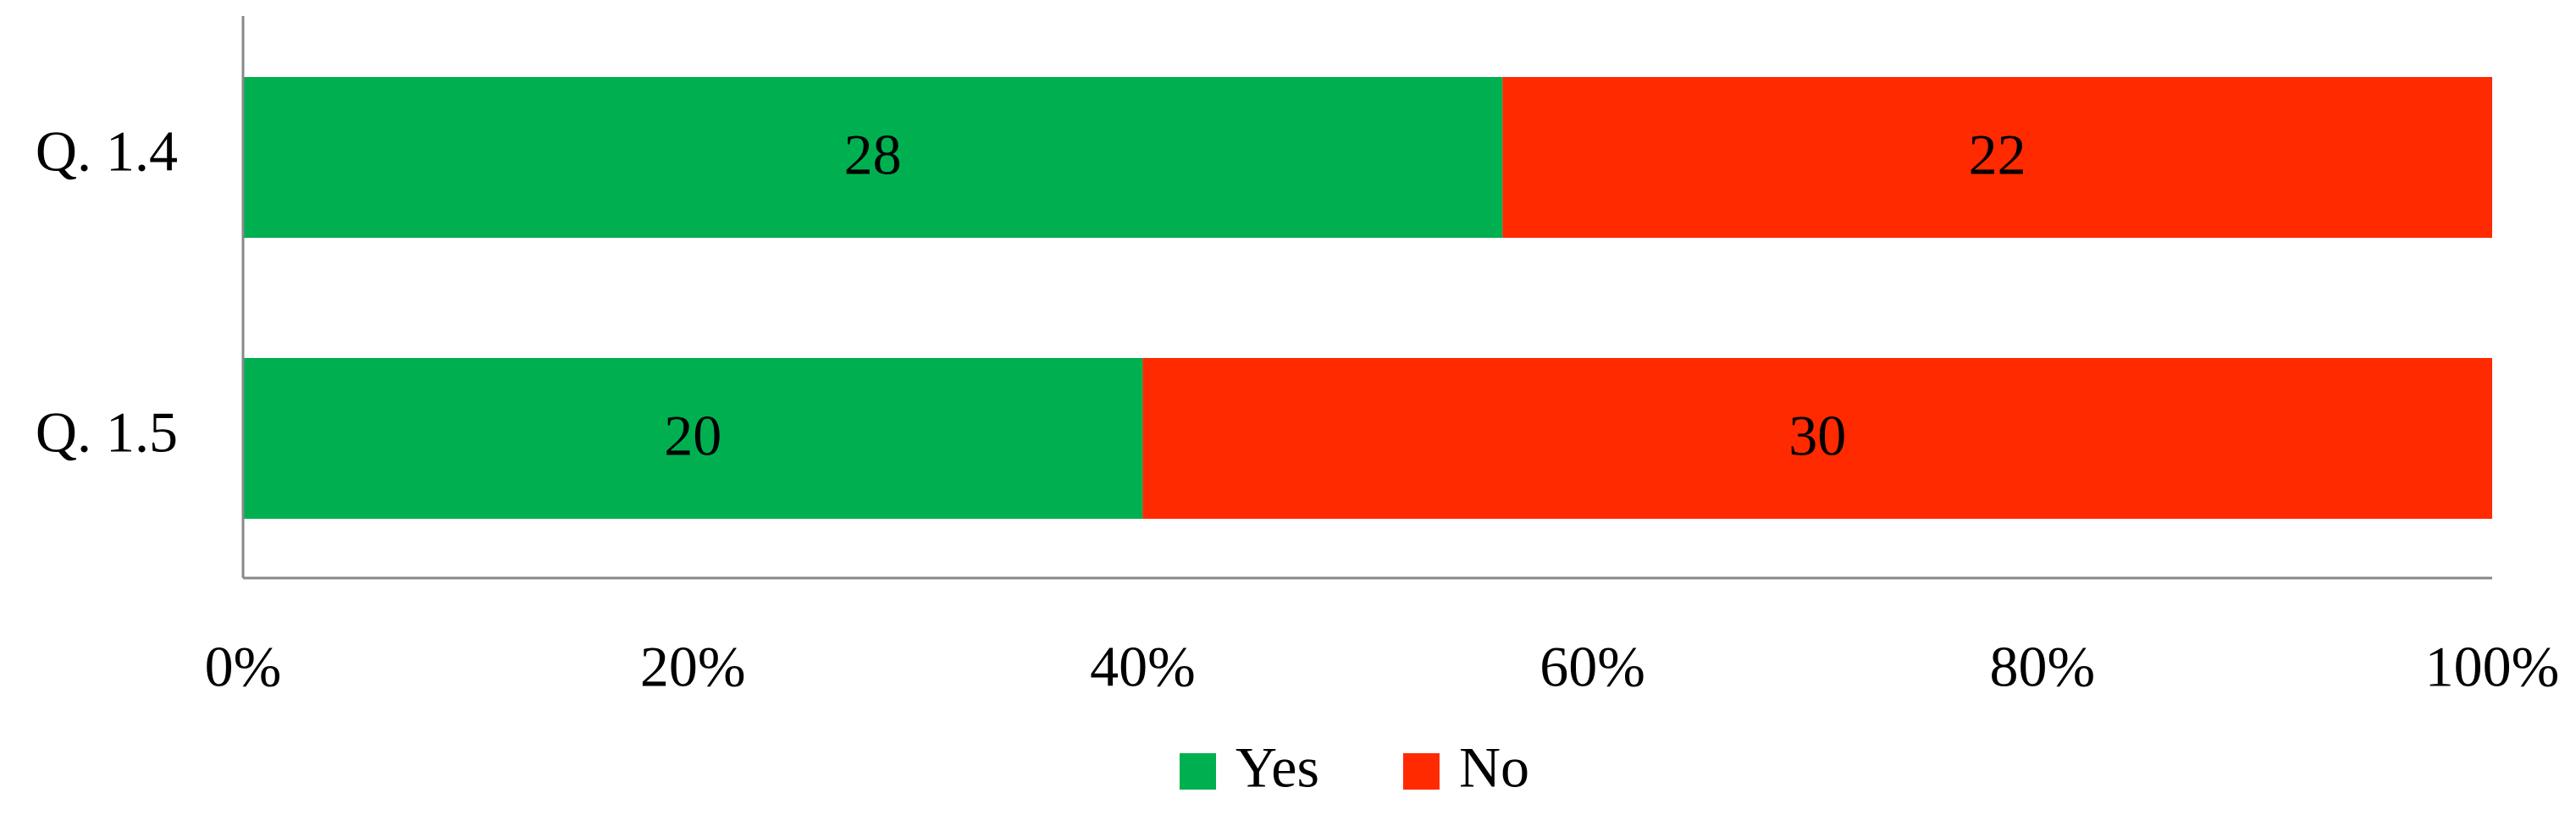 This screenshot has width=2576, height=815. What do you see at coordinates (107, 432) in the screenshot?
I see `y-tick-label: Q. 1.5` at bounding box center [107, 432].